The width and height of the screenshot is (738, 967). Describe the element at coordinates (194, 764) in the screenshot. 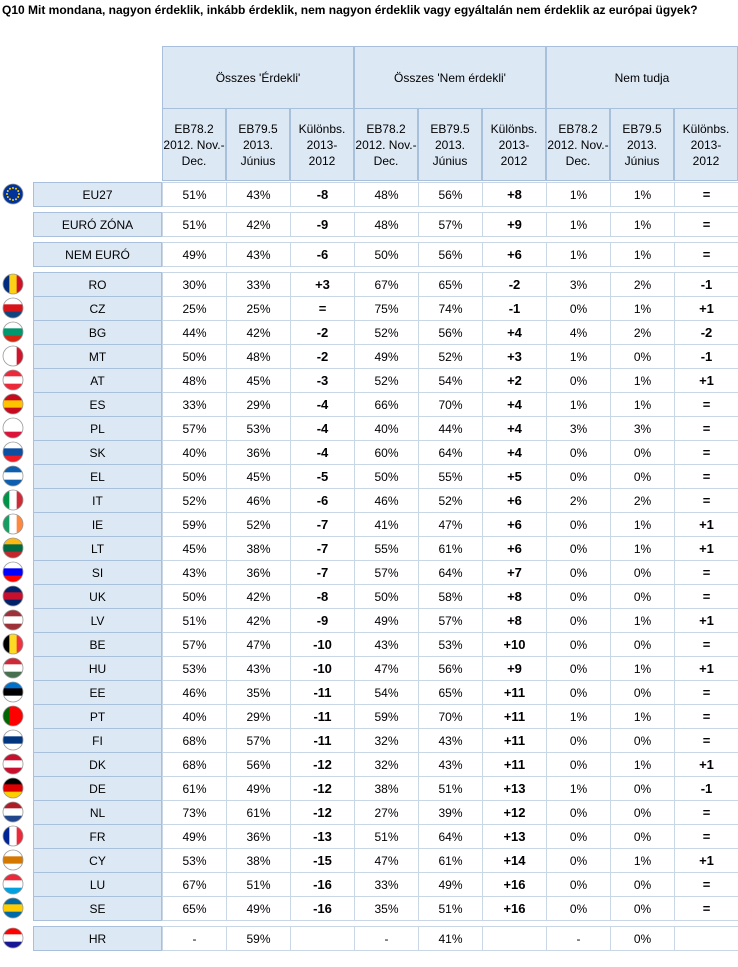

I see `data-cell: 68%` at that location.